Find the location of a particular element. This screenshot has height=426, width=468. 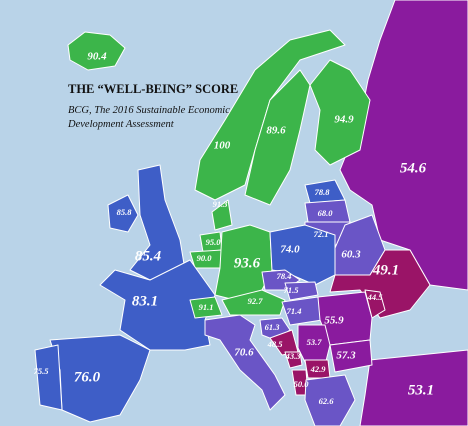

score-label: 85.4 is located at coordinates (148, 256).